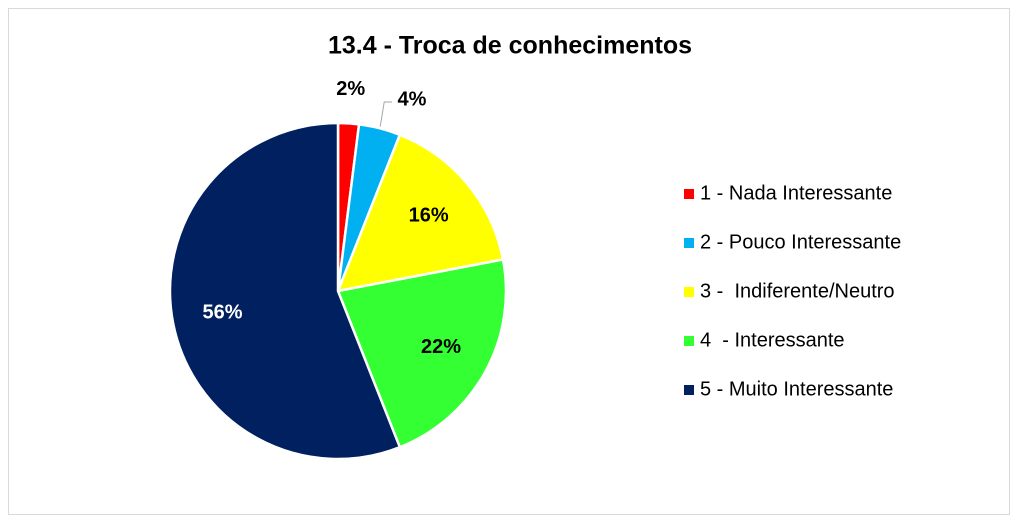 The image size is (1011, 515). What do you see at coordinates (510, 46) in the screenshot?
I see `chart-title: 13.4 - Troca de conhecimentos` at bounding box center [510, 46].